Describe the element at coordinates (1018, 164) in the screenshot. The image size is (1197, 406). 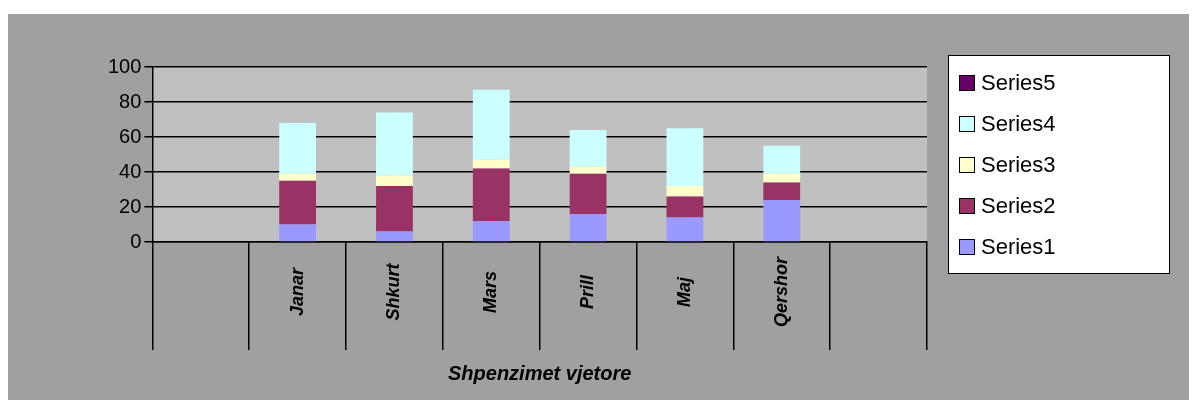
I see `legend-label: Series3` at that location.